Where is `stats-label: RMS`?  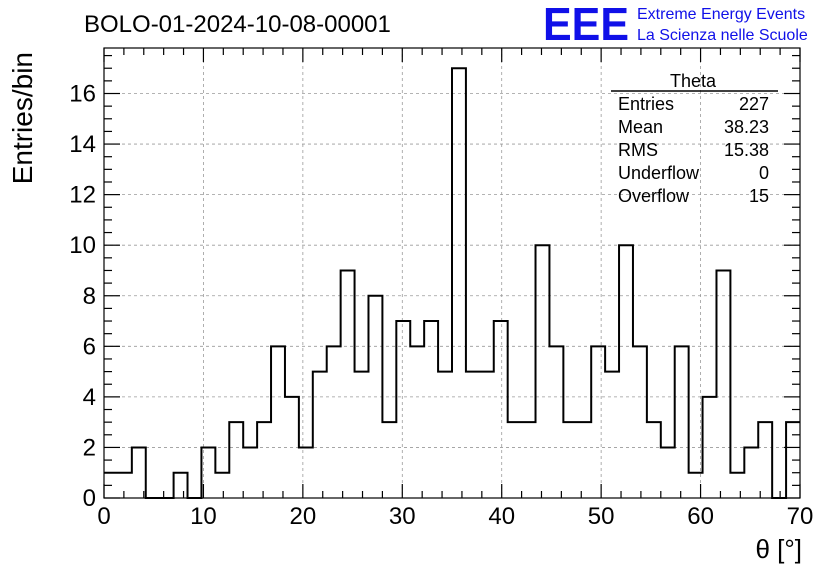
stats-label: RMS is located at coordinates (638, 150).